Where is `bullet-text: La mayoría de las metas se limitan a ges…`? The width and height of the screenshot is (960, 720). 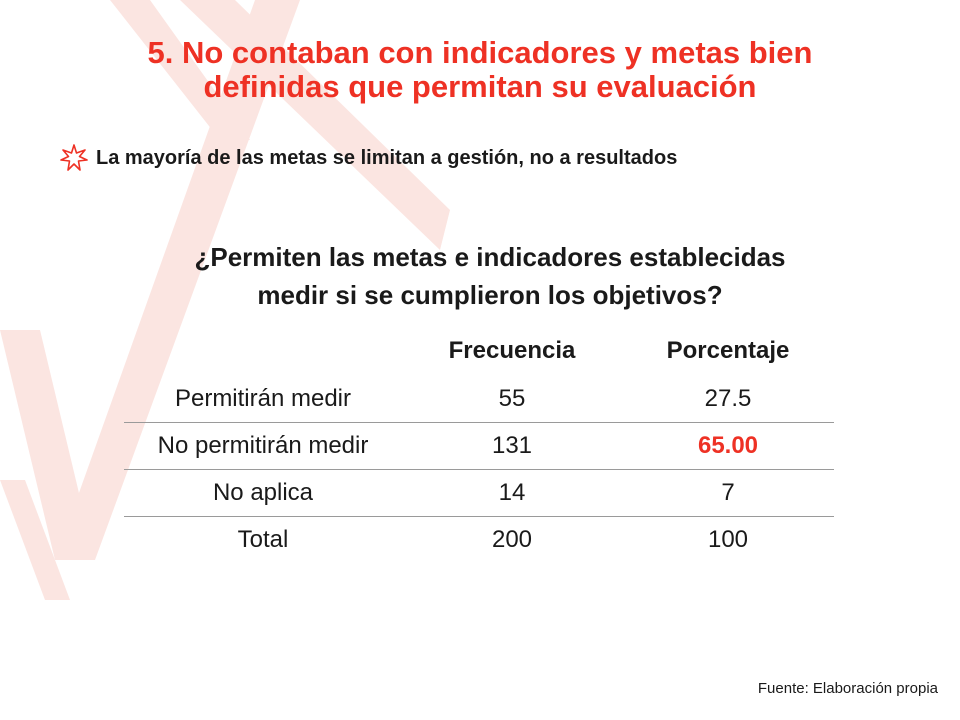 bullet-text: La mayoría de las metas se limitan a ges… is located at coordinates (387, 157).